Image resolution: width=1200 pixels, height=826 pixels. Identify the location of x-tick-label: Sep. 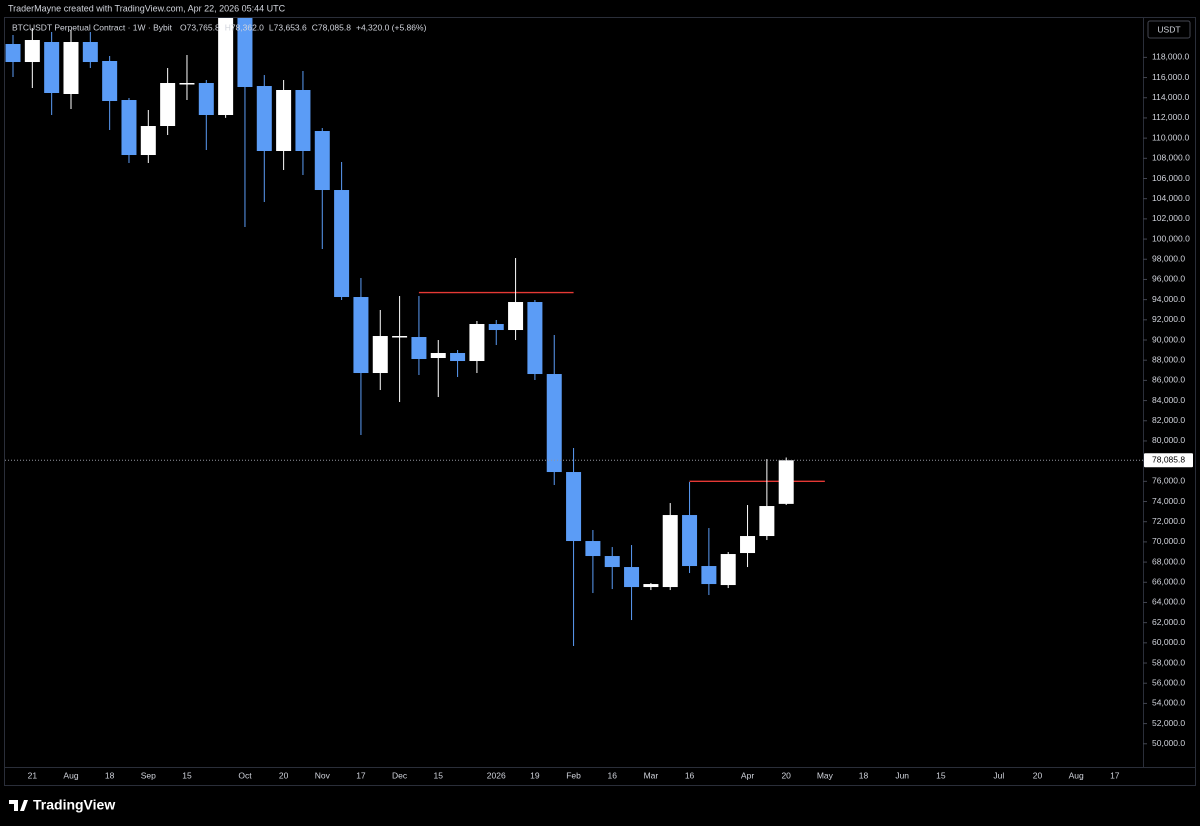
(148, 775).